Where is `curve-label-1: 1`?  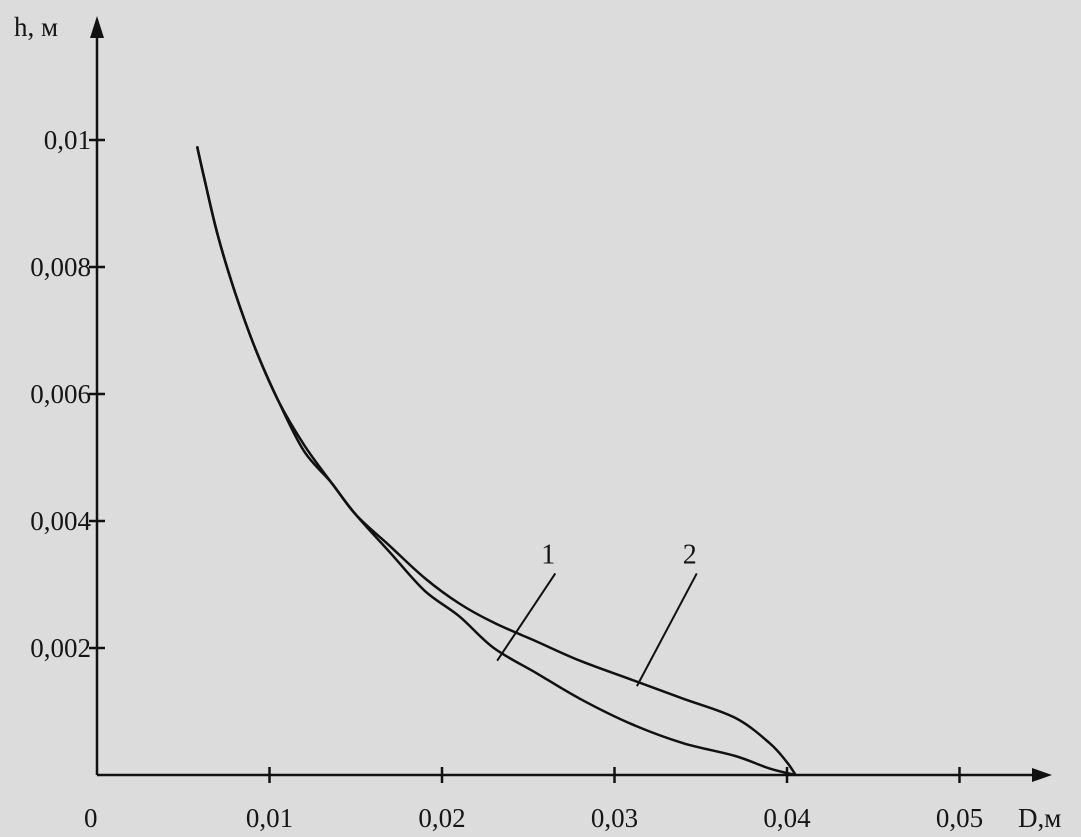 curve-label-1: 1 is located at coordinates (548, 554).